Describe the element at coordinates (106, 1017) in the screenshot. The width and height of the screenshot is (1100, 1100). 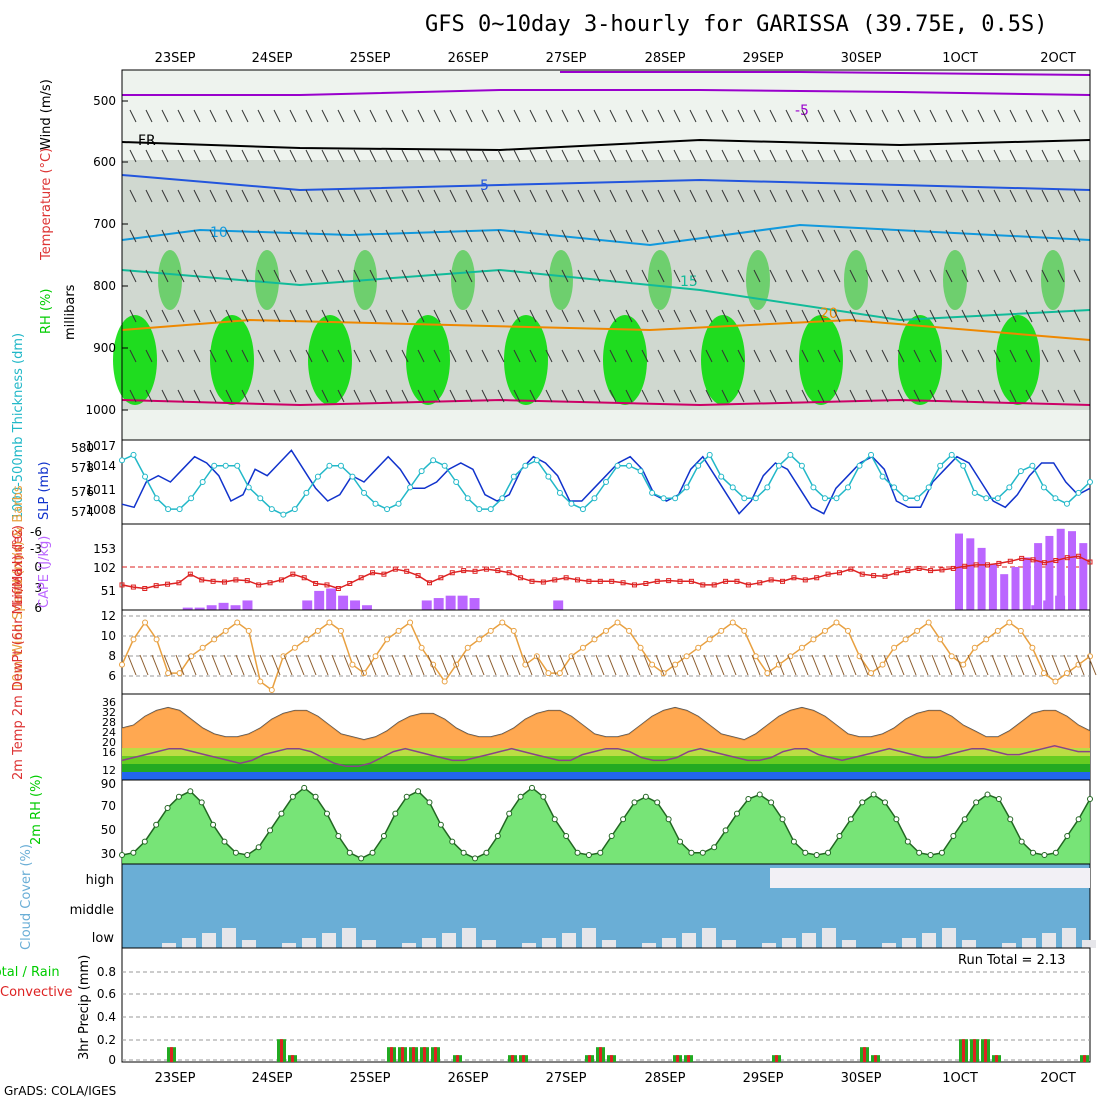
I see `precip-tick: 0.4` at that location.